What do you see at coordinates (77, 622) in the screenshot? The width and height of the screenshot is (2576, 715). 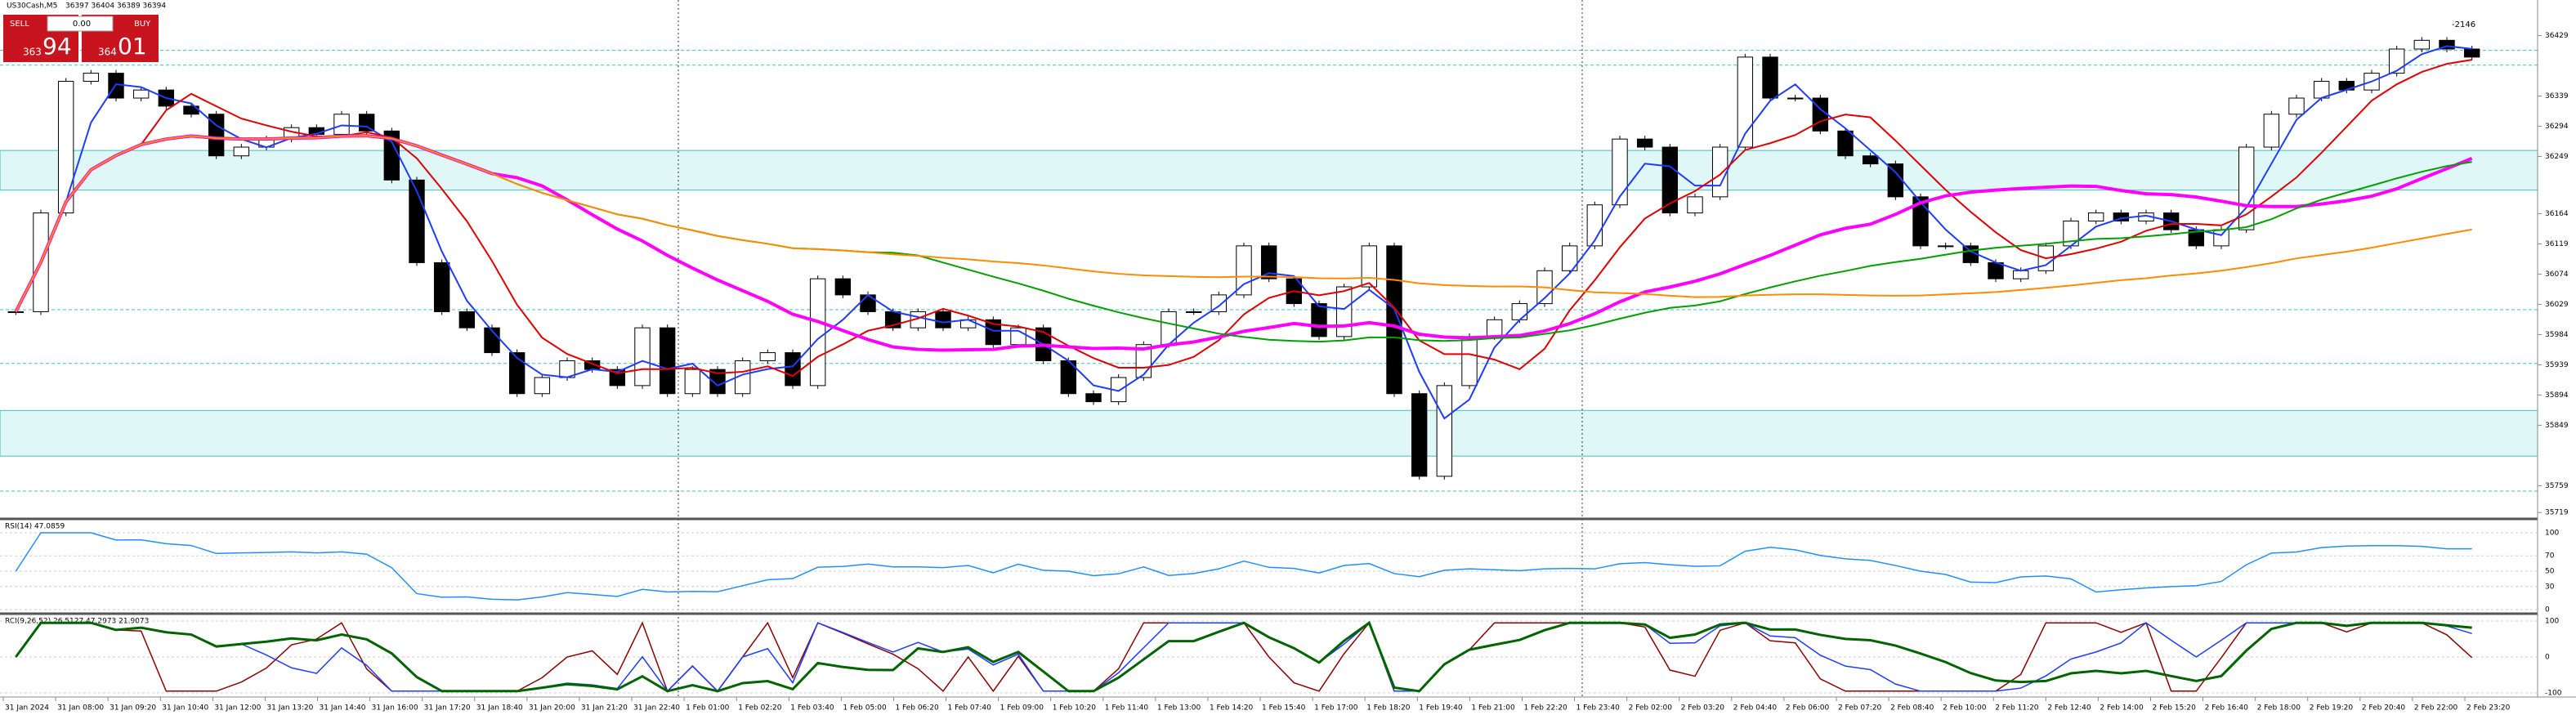 I see `osc-label: RCI(9,26,52) 26.5127 47.2973 21.9073` at bounding box center [77, 622].